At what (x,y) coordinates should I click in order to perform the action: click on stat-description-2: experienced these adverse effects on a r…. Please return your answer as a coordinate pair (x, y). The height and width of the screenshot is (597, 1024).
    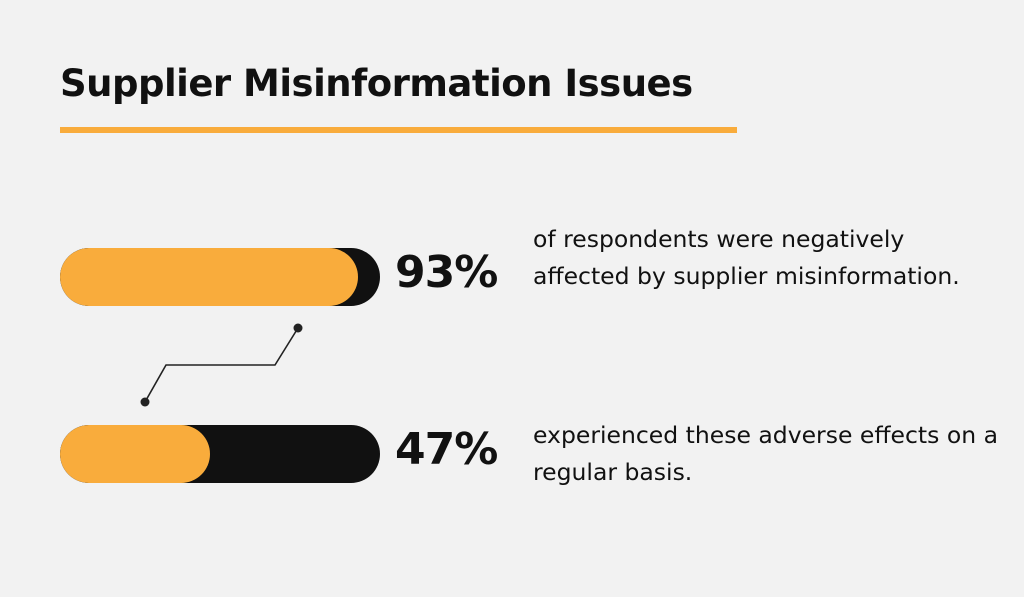
    Looking at the image, I should click on (765, 453).